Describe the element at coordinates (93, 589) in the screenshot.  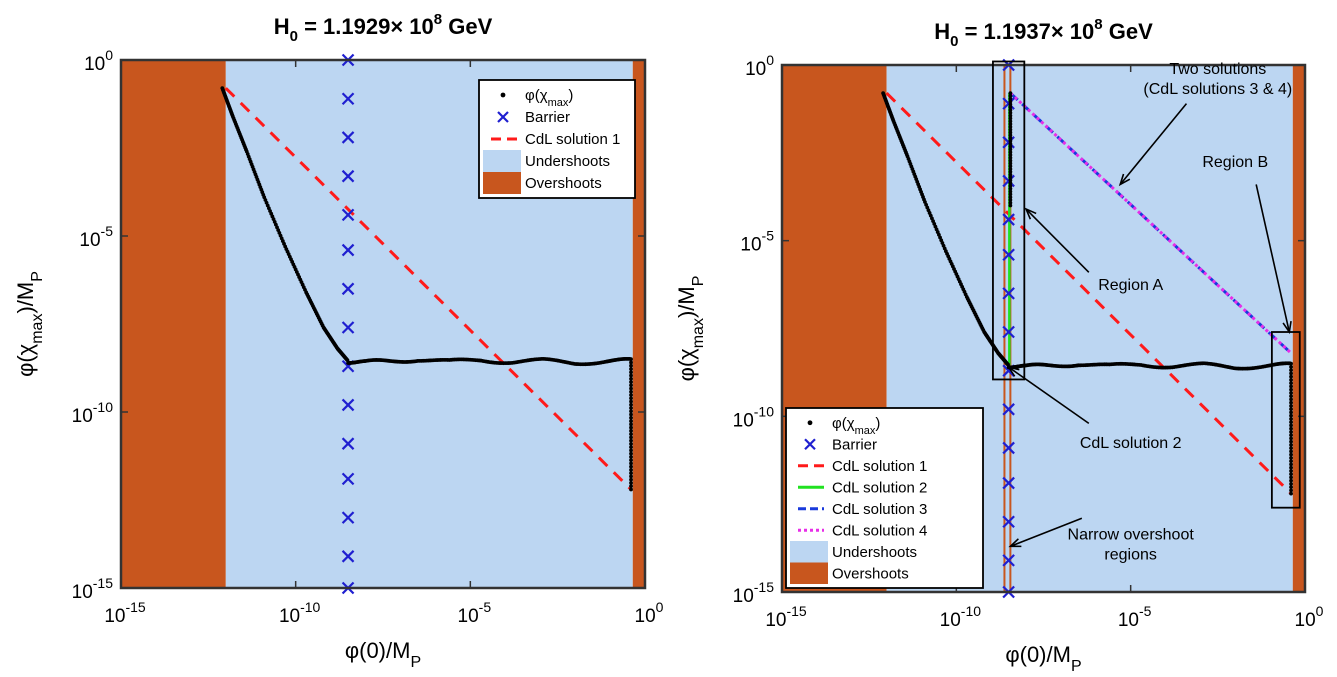
I see `y-tick-label: 10-15` at that location.